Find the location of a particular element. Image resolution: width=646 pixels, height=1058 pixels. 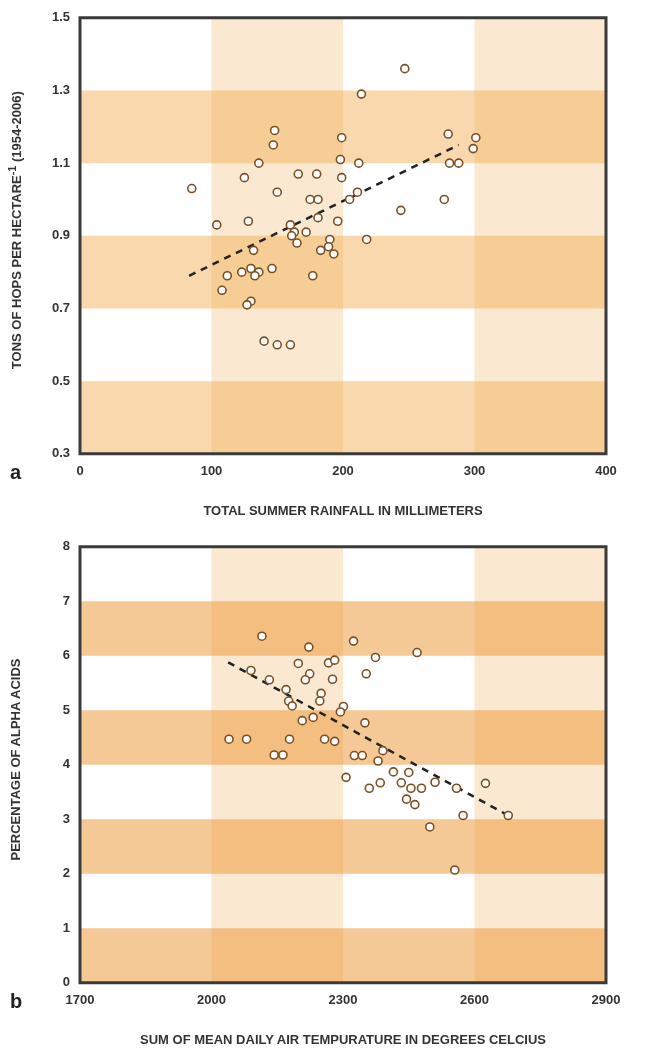

x-tick-label: 2900 is located at coordinates (606, 1000).